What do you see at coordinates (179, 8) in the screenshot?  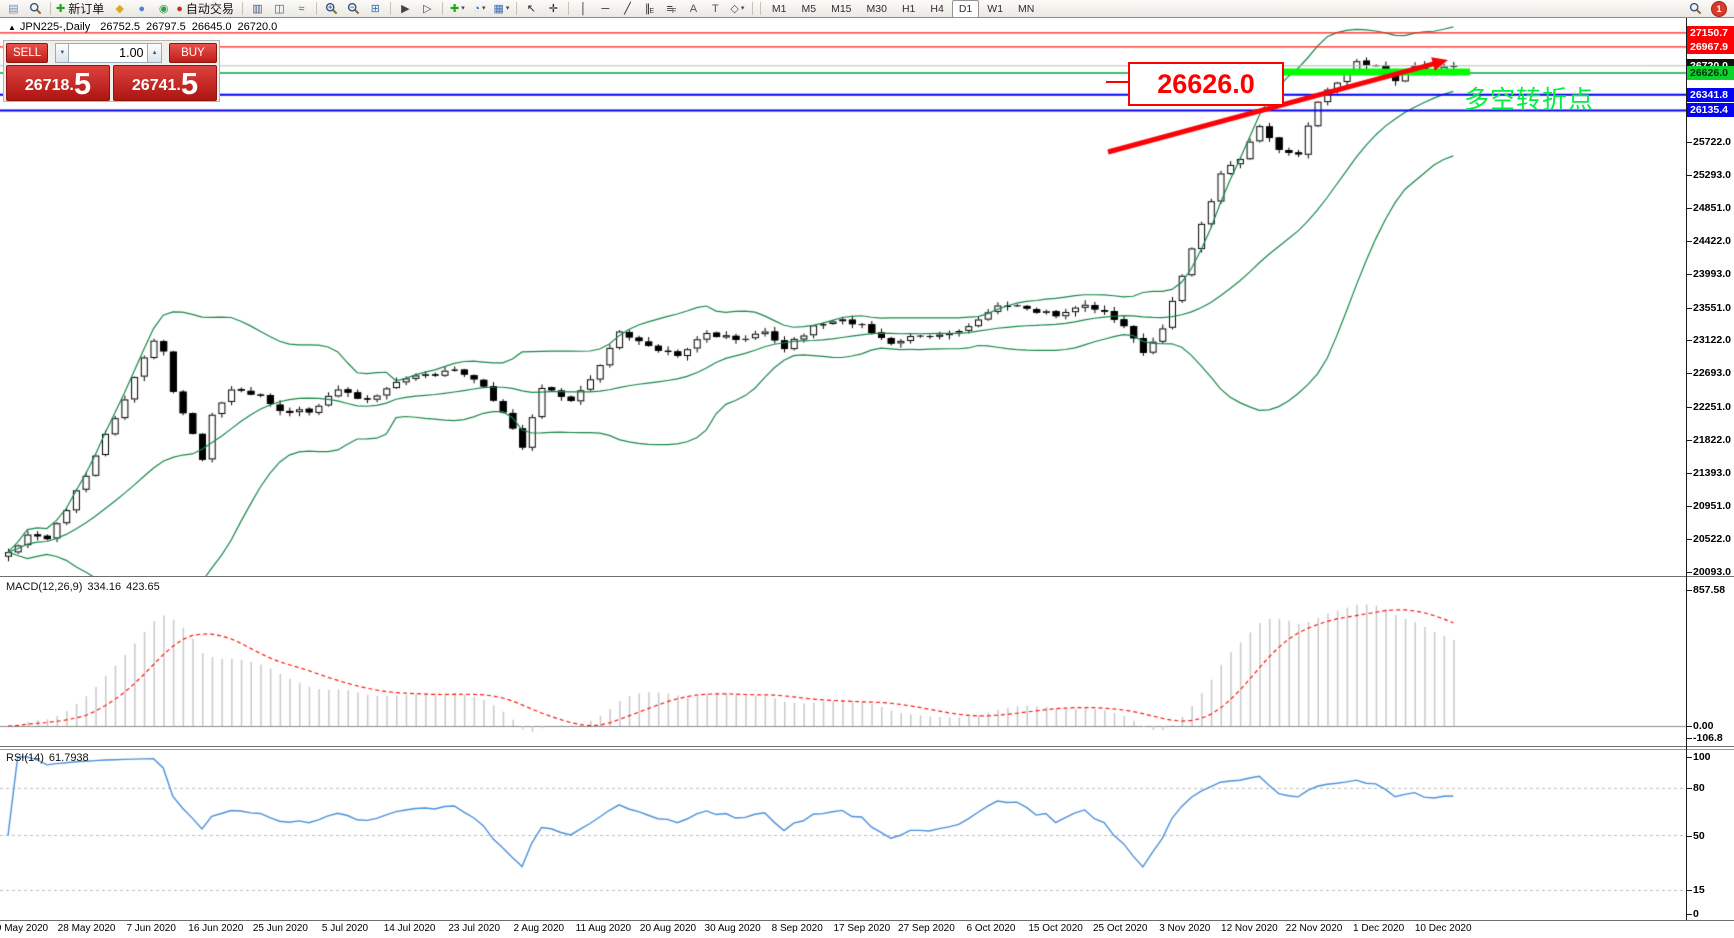 I see `autotrading-icon: ●` at bounding box center [179, 8].